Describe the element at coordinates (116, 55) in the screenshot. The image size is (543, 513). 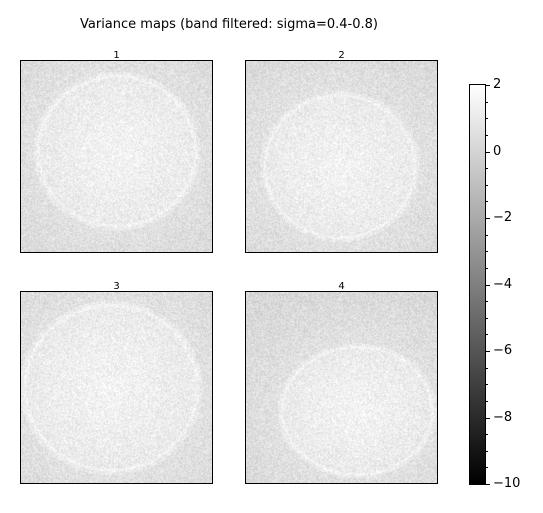
I see `panel-title: 1` at that location.